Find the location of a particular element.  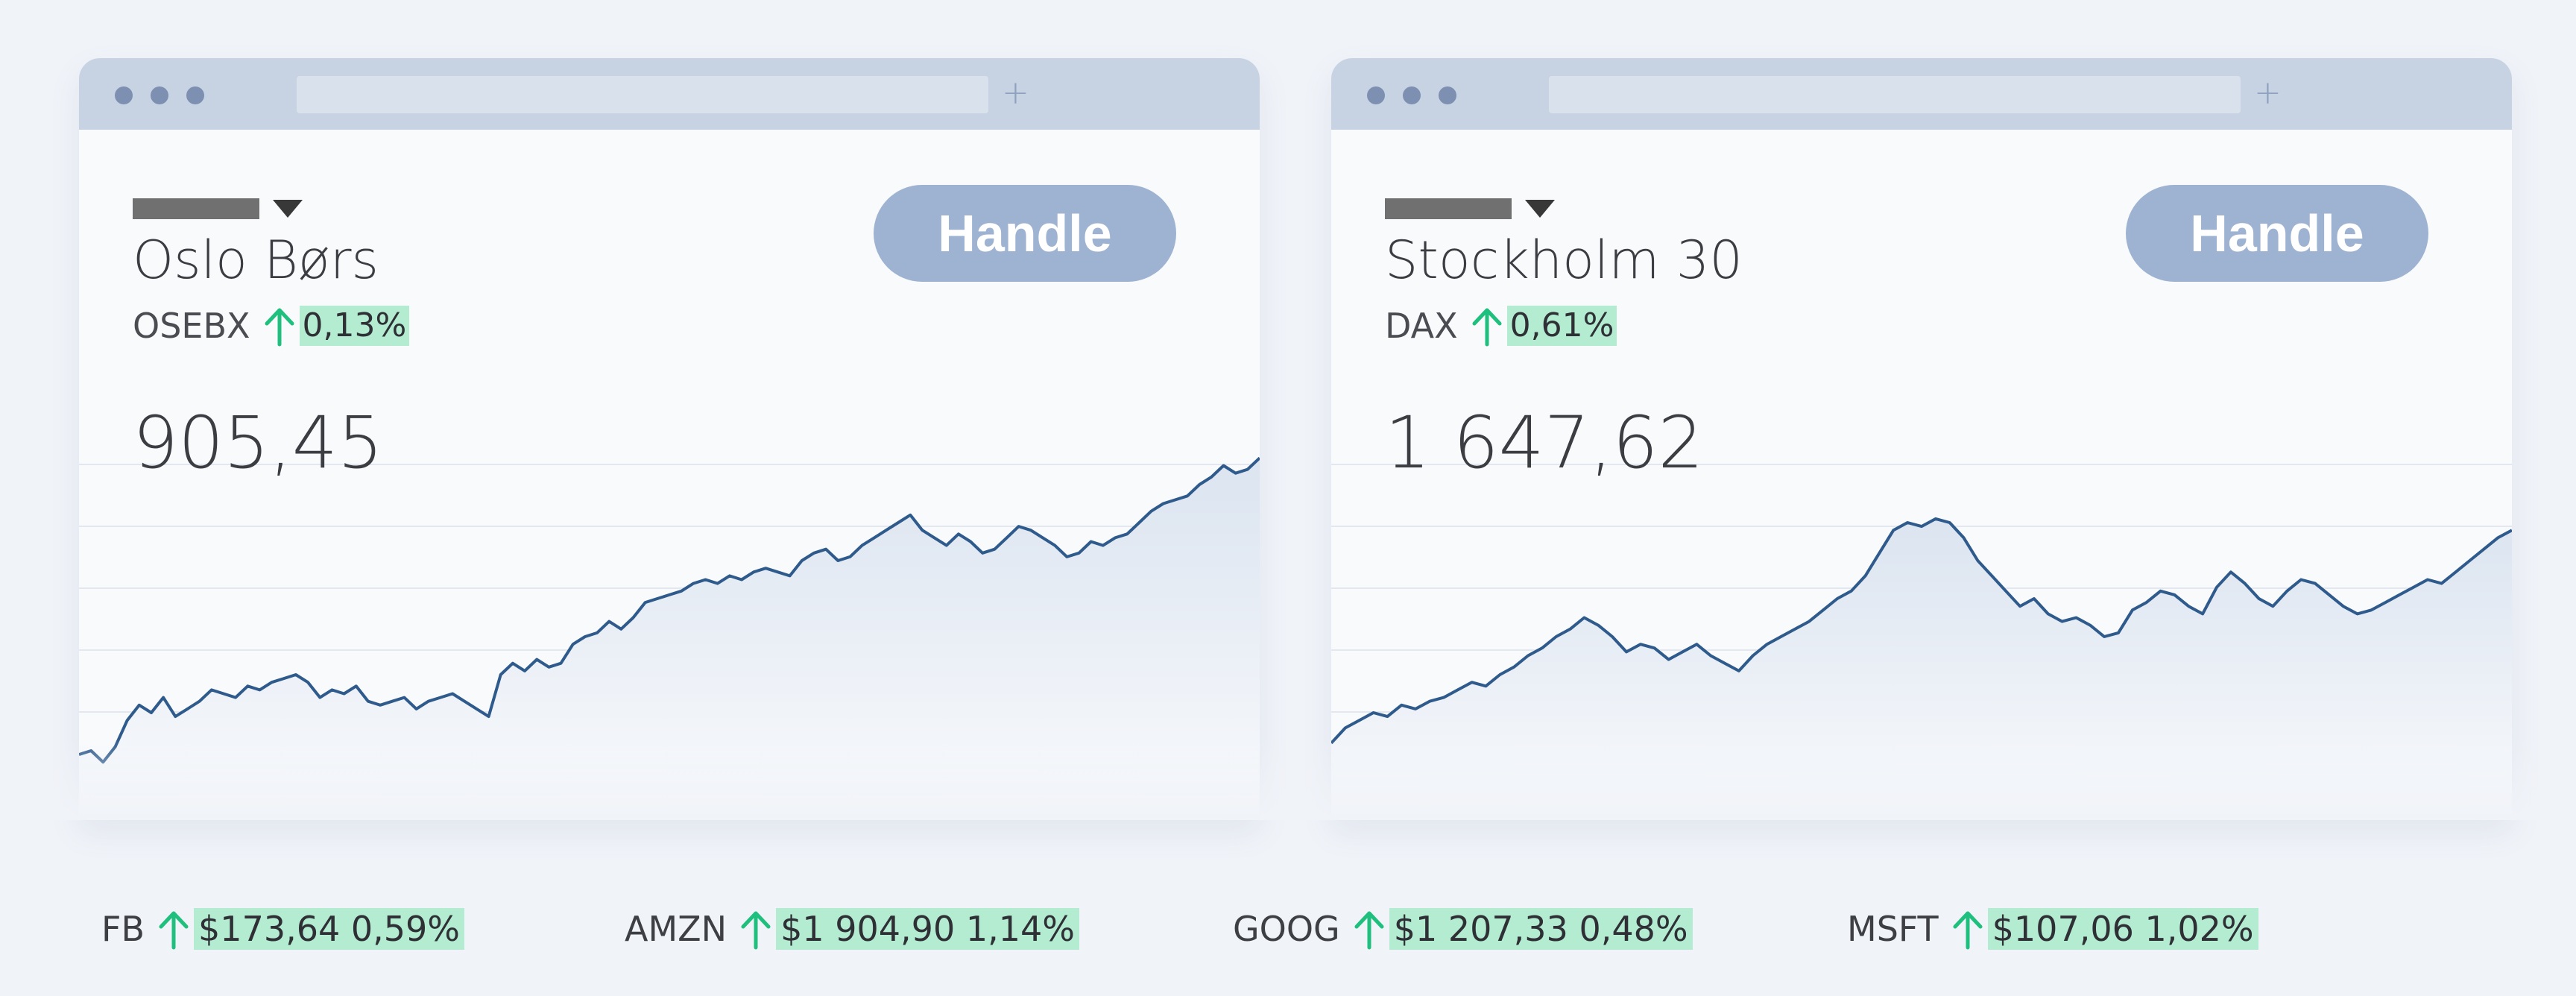

bottom-fade is located at coordinates (1288, 779).